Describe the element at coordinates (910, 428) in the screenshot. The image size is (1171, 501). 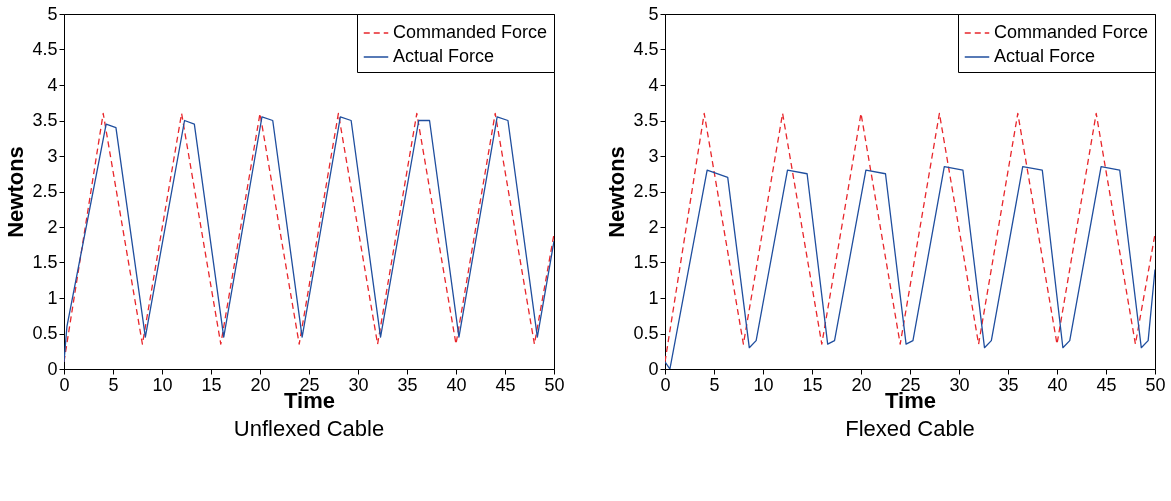
I see `text: Flexed Cable` at that location.